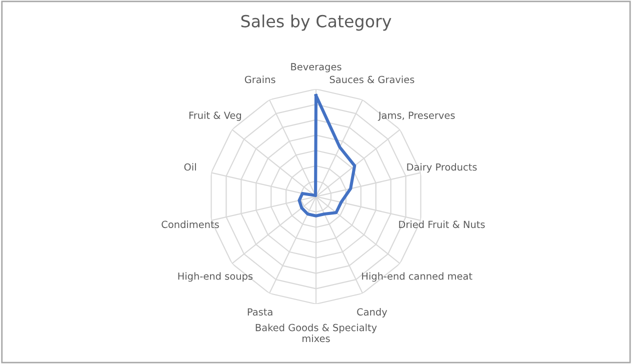  What do you see at coordinates (417, 277) in the screenshot?
I see `spoke-label: High-end canned meat` at bounding box center [417, 277].